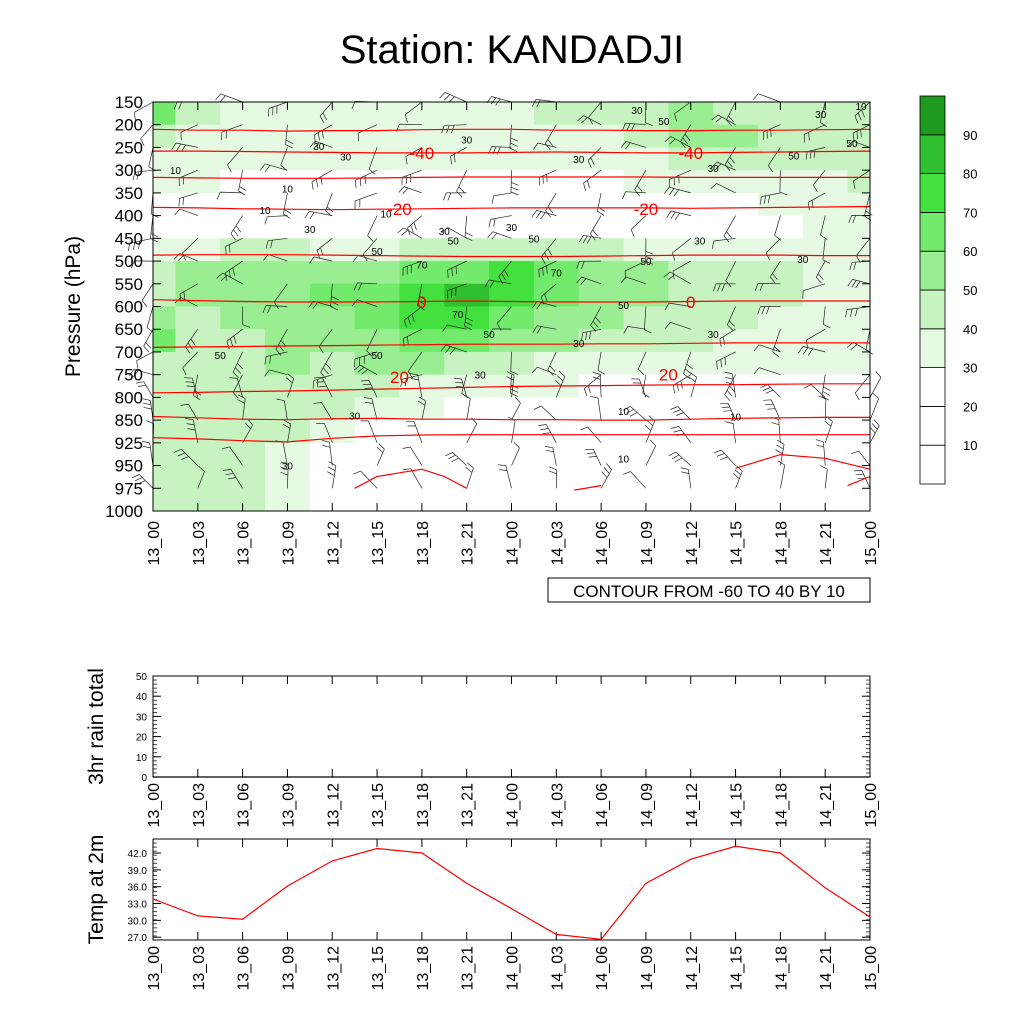 This screenshot has height=1024, width=1024. I want to click on x-tick-label: 14_12, so click(692, 805).